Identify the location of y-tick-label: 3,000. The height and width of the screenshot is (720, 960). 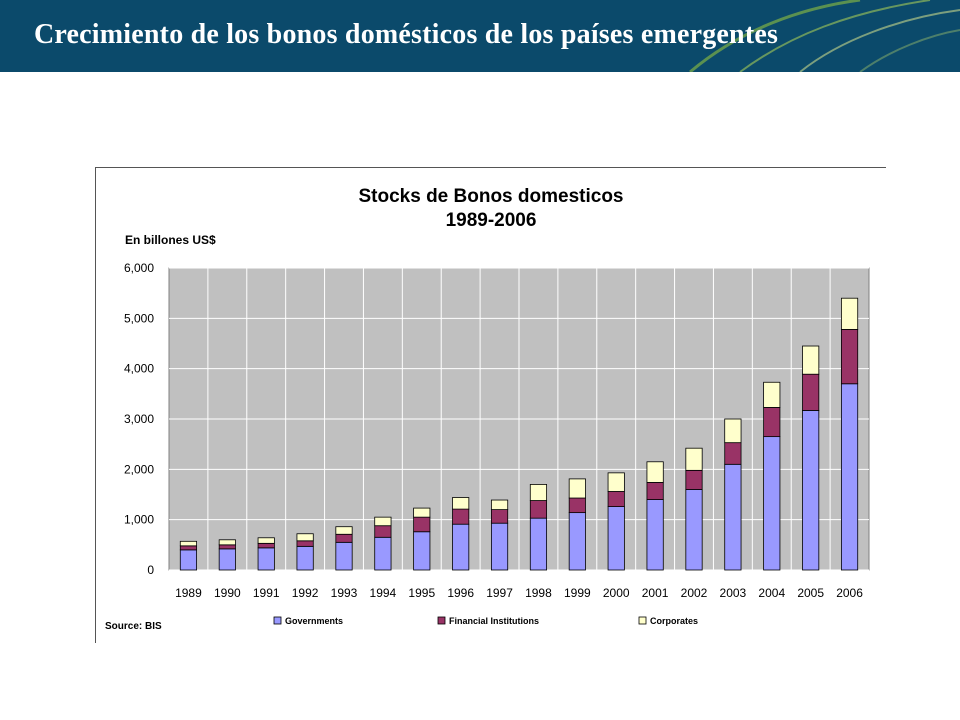
(139, 419).